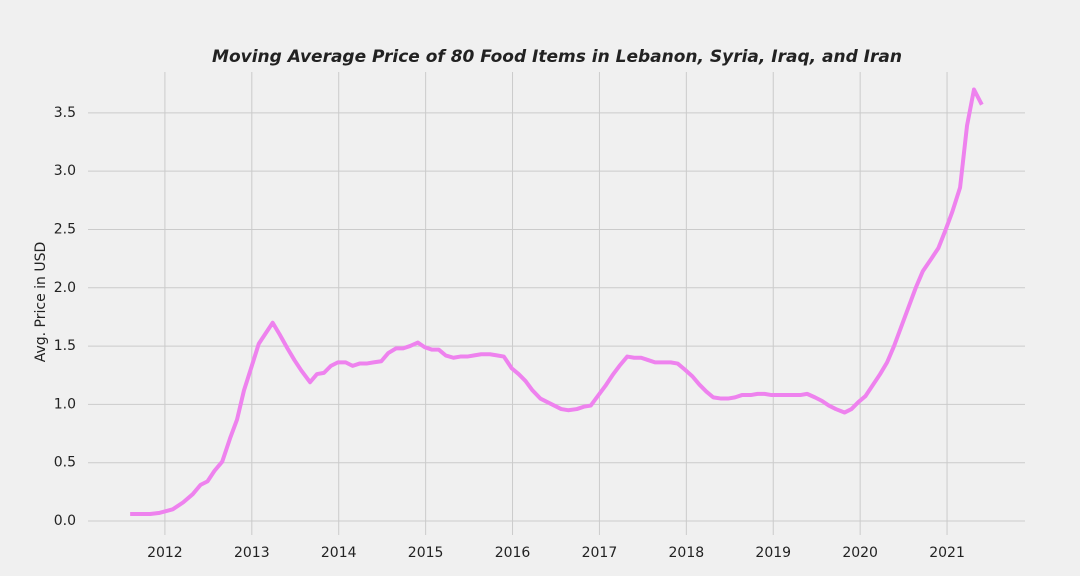 This screenshot has height=576, width=1080. Describe the element at coordinates (65, 171) in the screenshot. I see `y-tick-label: 3.0` at that location.